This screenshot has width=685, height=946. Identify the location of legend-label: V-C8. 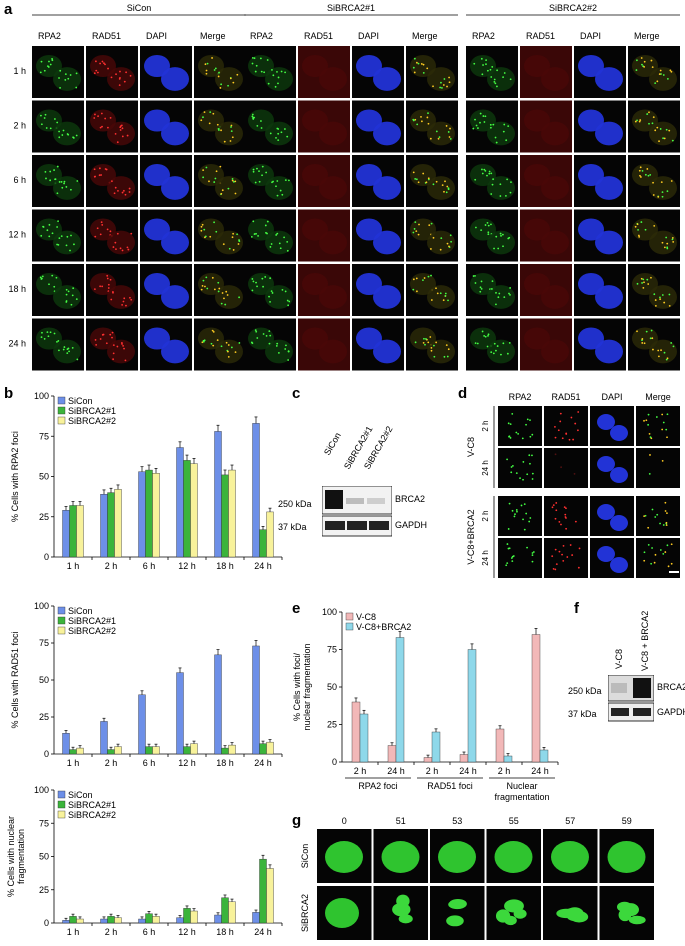
(366, 617).